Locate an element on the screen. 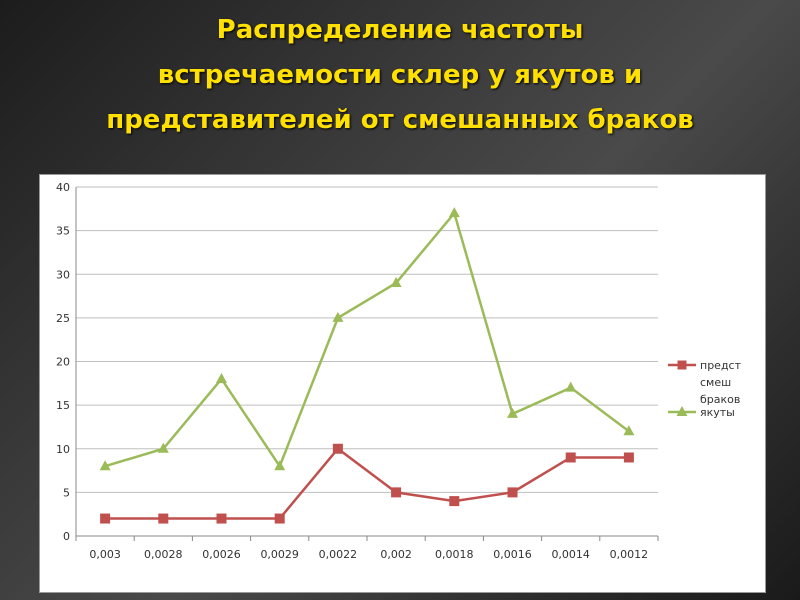  x-tick-label: 0,0028 is located at coordinates (163, 554).